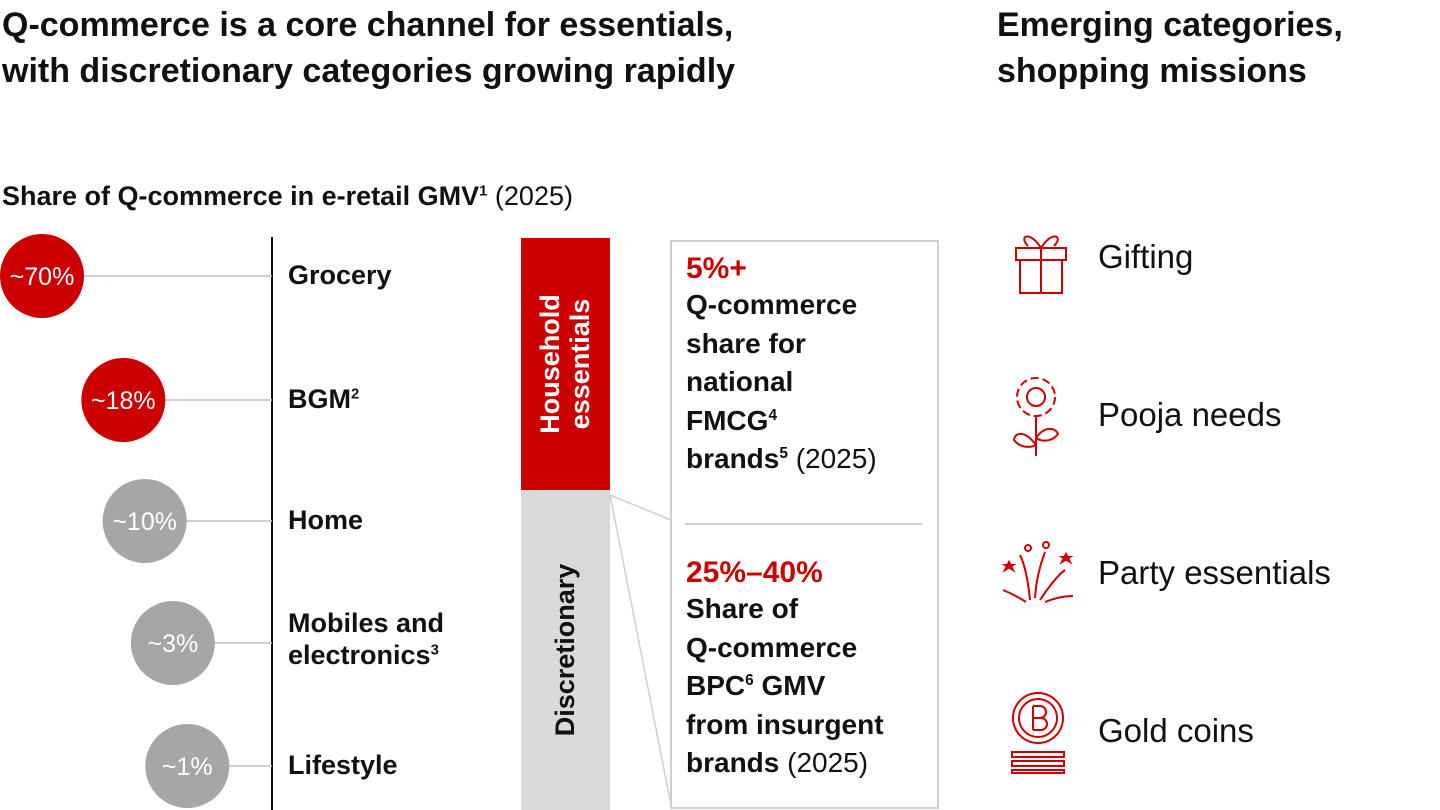 This screenshot has width=1440, height=810. I want to click on value-label: ~3%, so click(172, 644).